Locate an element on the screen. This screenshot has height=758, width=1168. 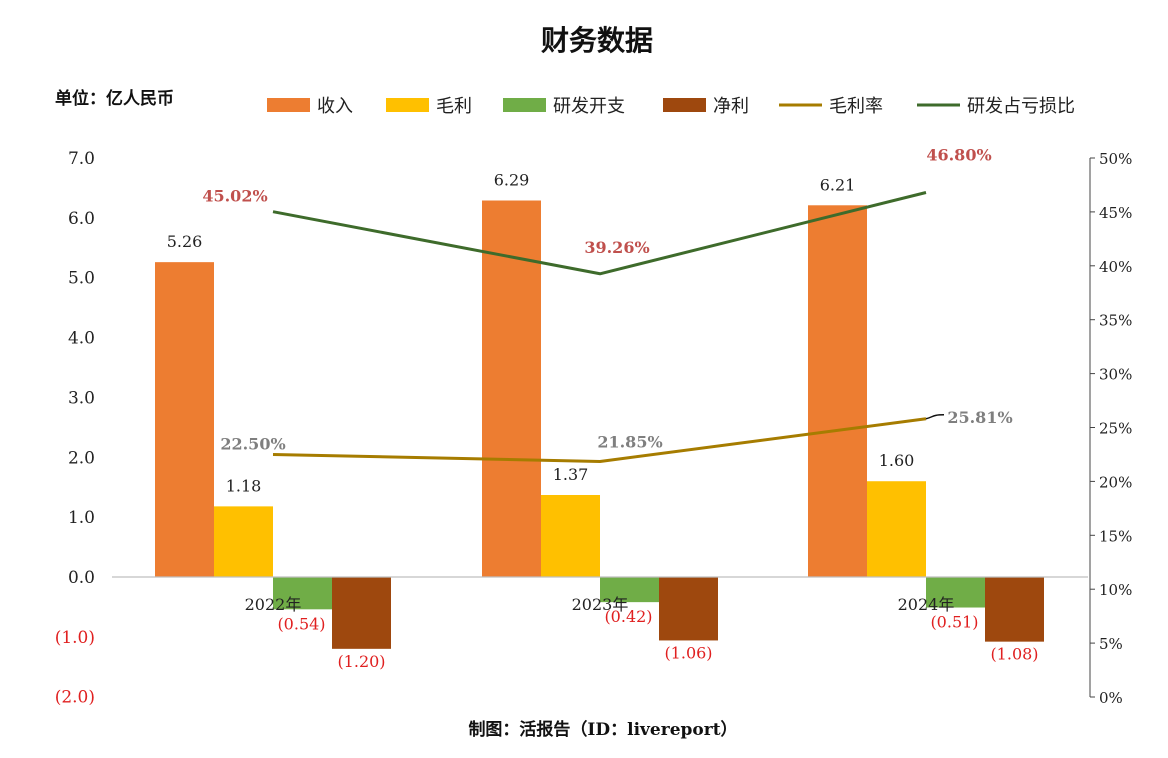
y-left-tick-label: 4.0 is located at coordinates (81, 339).